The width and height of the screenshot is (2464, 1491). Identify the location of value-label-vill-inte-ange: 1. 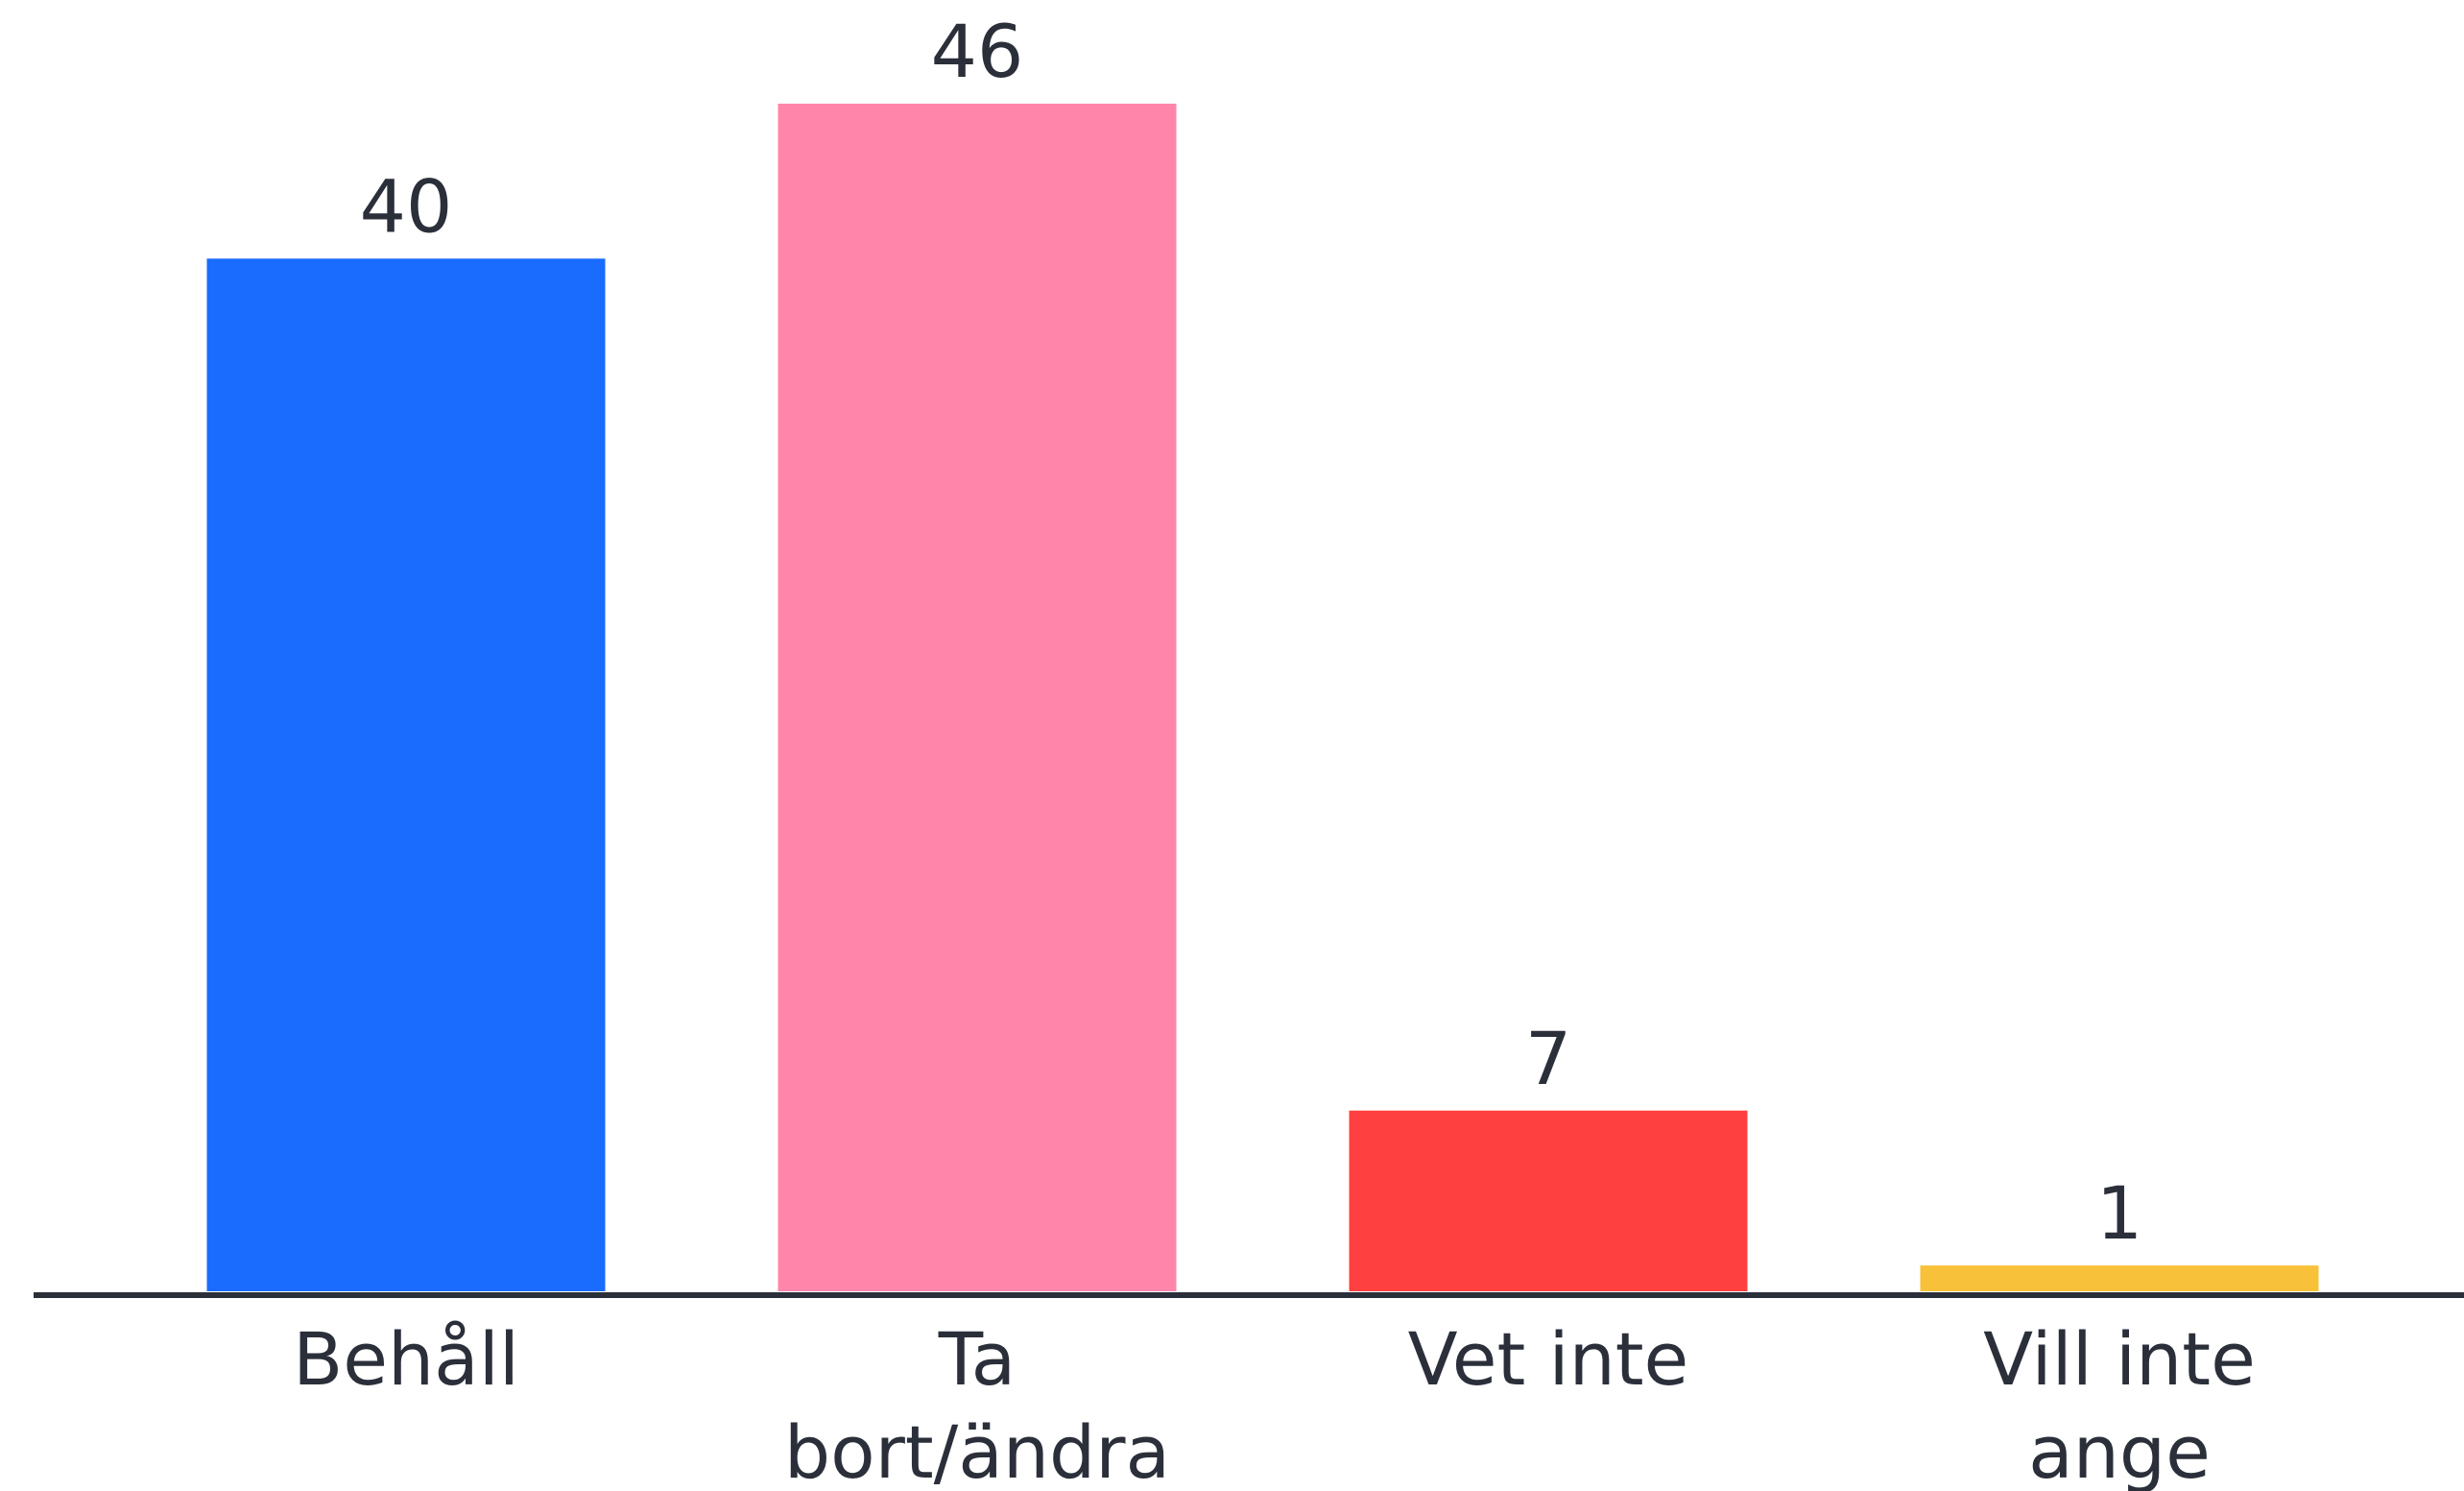
(2119, 1213).